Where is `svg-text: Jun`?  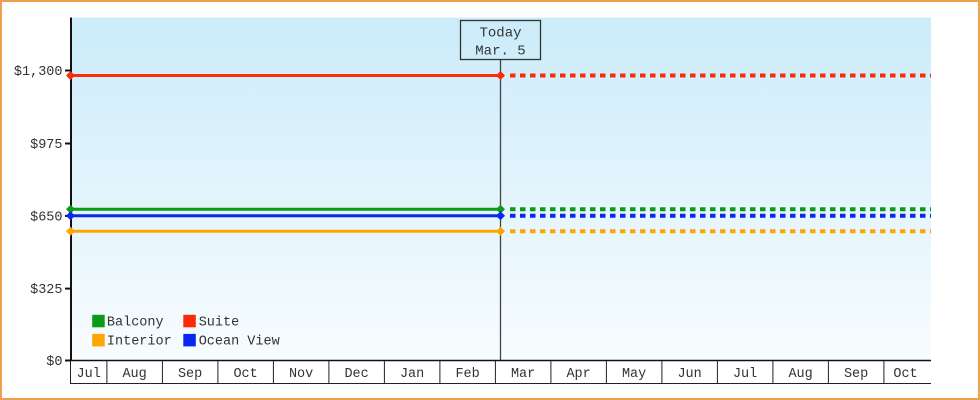 svg-text: Jun is located at coordinates (689, 374).